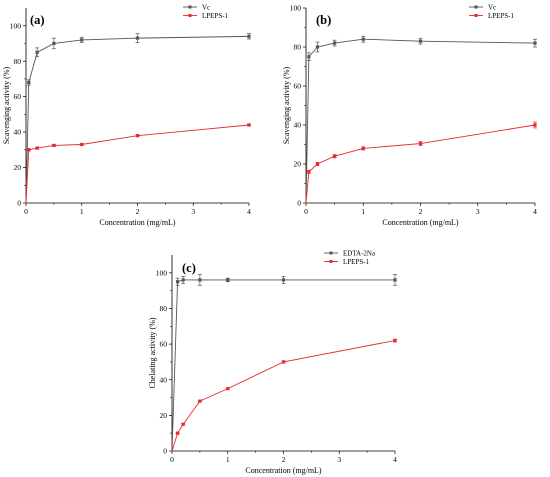  What do you see at coordinates (152, 352) in the screenshot?
I see `y-axis-title: Chelating activity (%)` at bounding box center [152, 352].